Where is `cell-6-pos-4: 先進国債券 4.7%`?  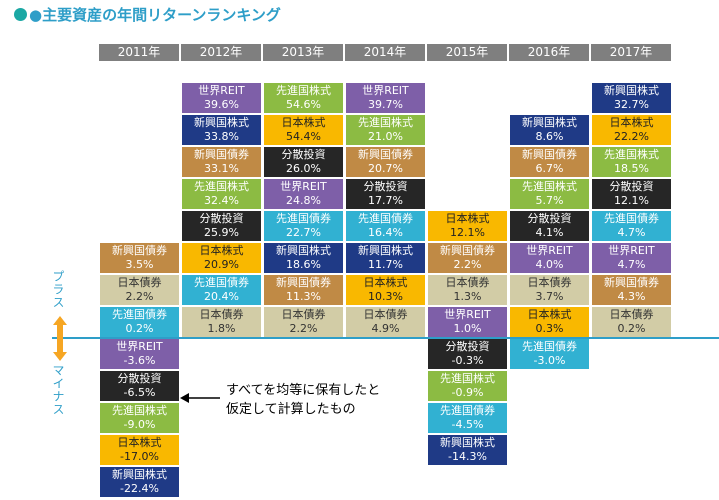 cell-6-pos-4: 先進国債券 4.7% is located at coordinates (631, 226).